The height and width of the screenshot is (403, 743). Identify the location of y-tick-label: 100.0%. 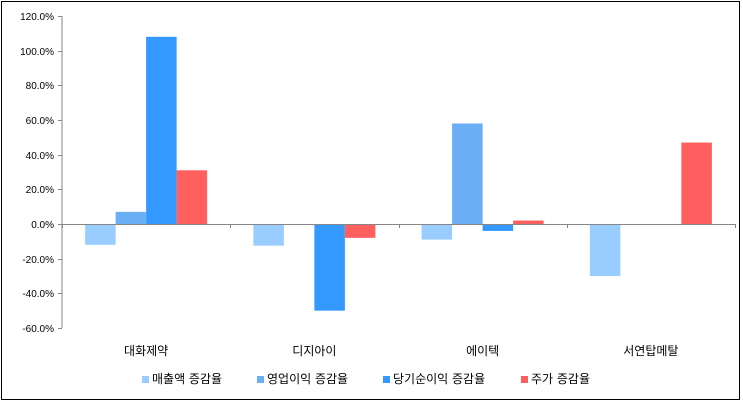
(37, 52).